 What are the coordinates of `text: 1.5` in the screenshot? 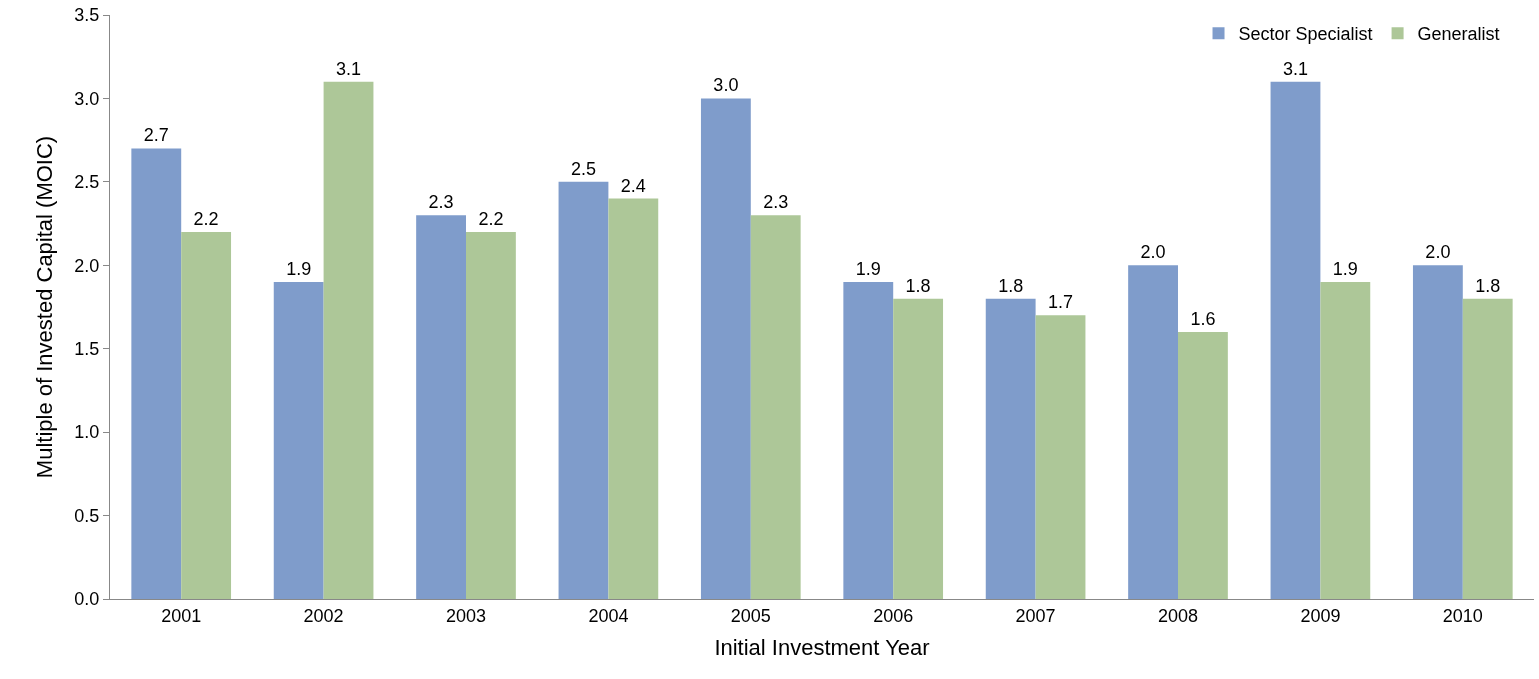 It's located at (87, 349).